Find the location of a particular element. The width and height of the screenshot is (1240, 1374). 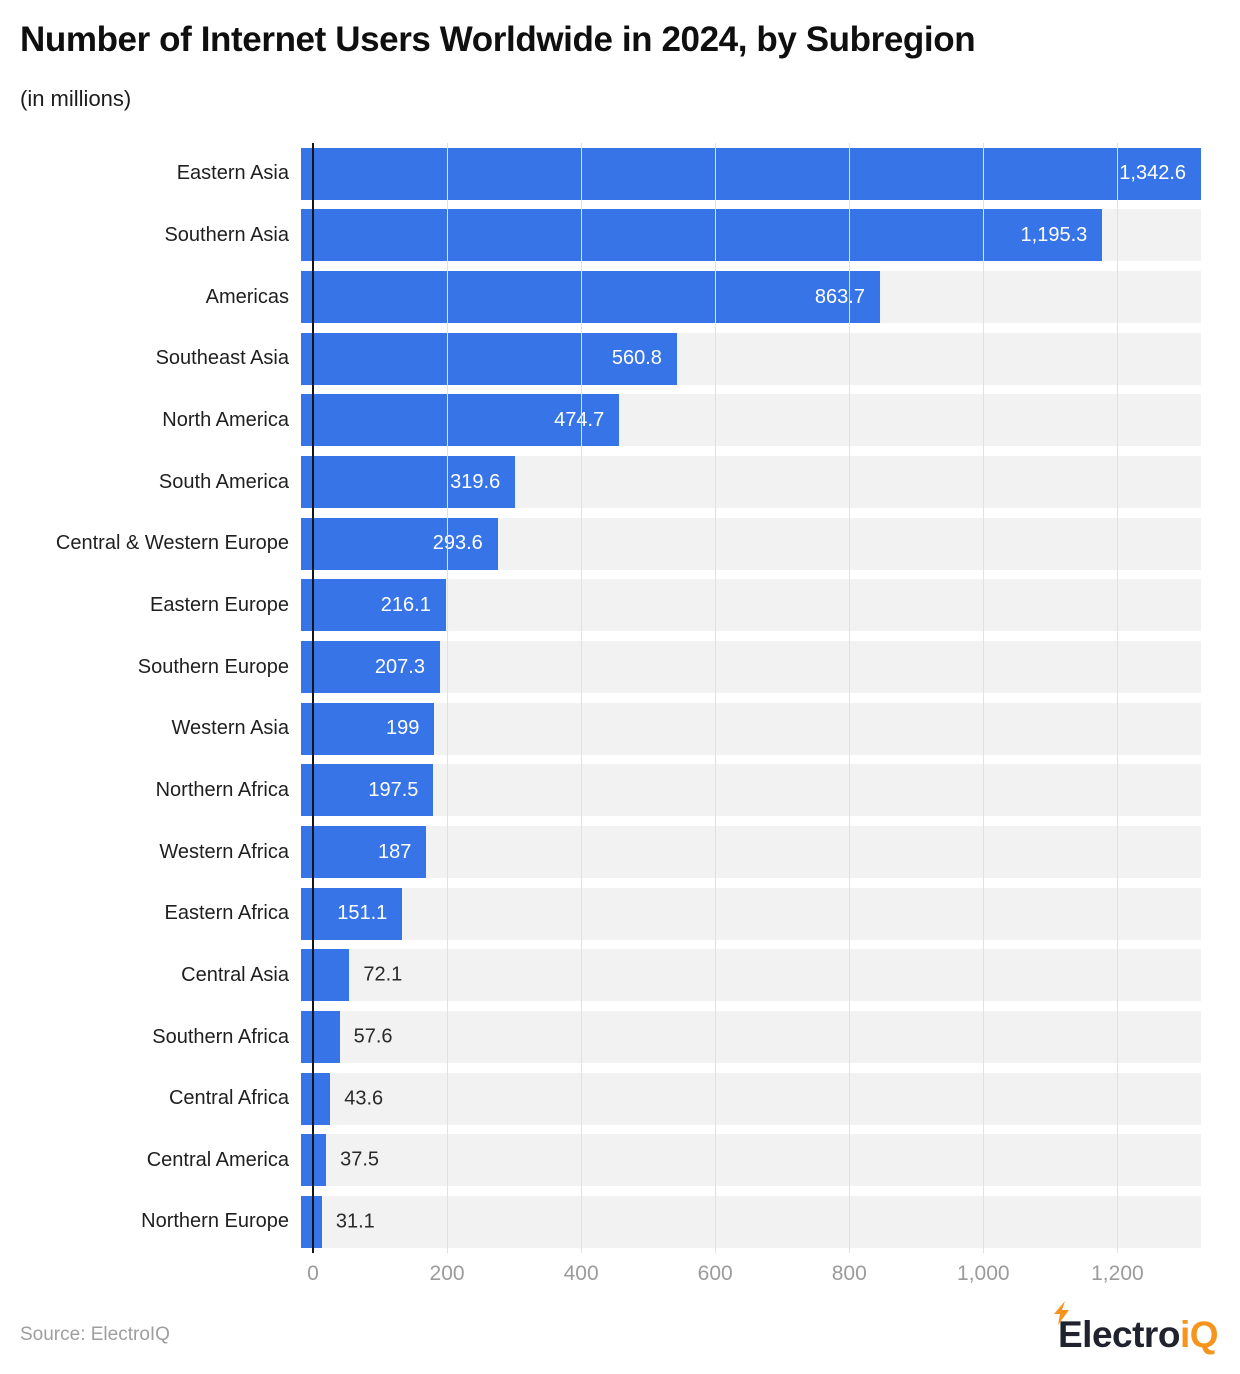

bar: 187 is located at coordinates (364, 852).